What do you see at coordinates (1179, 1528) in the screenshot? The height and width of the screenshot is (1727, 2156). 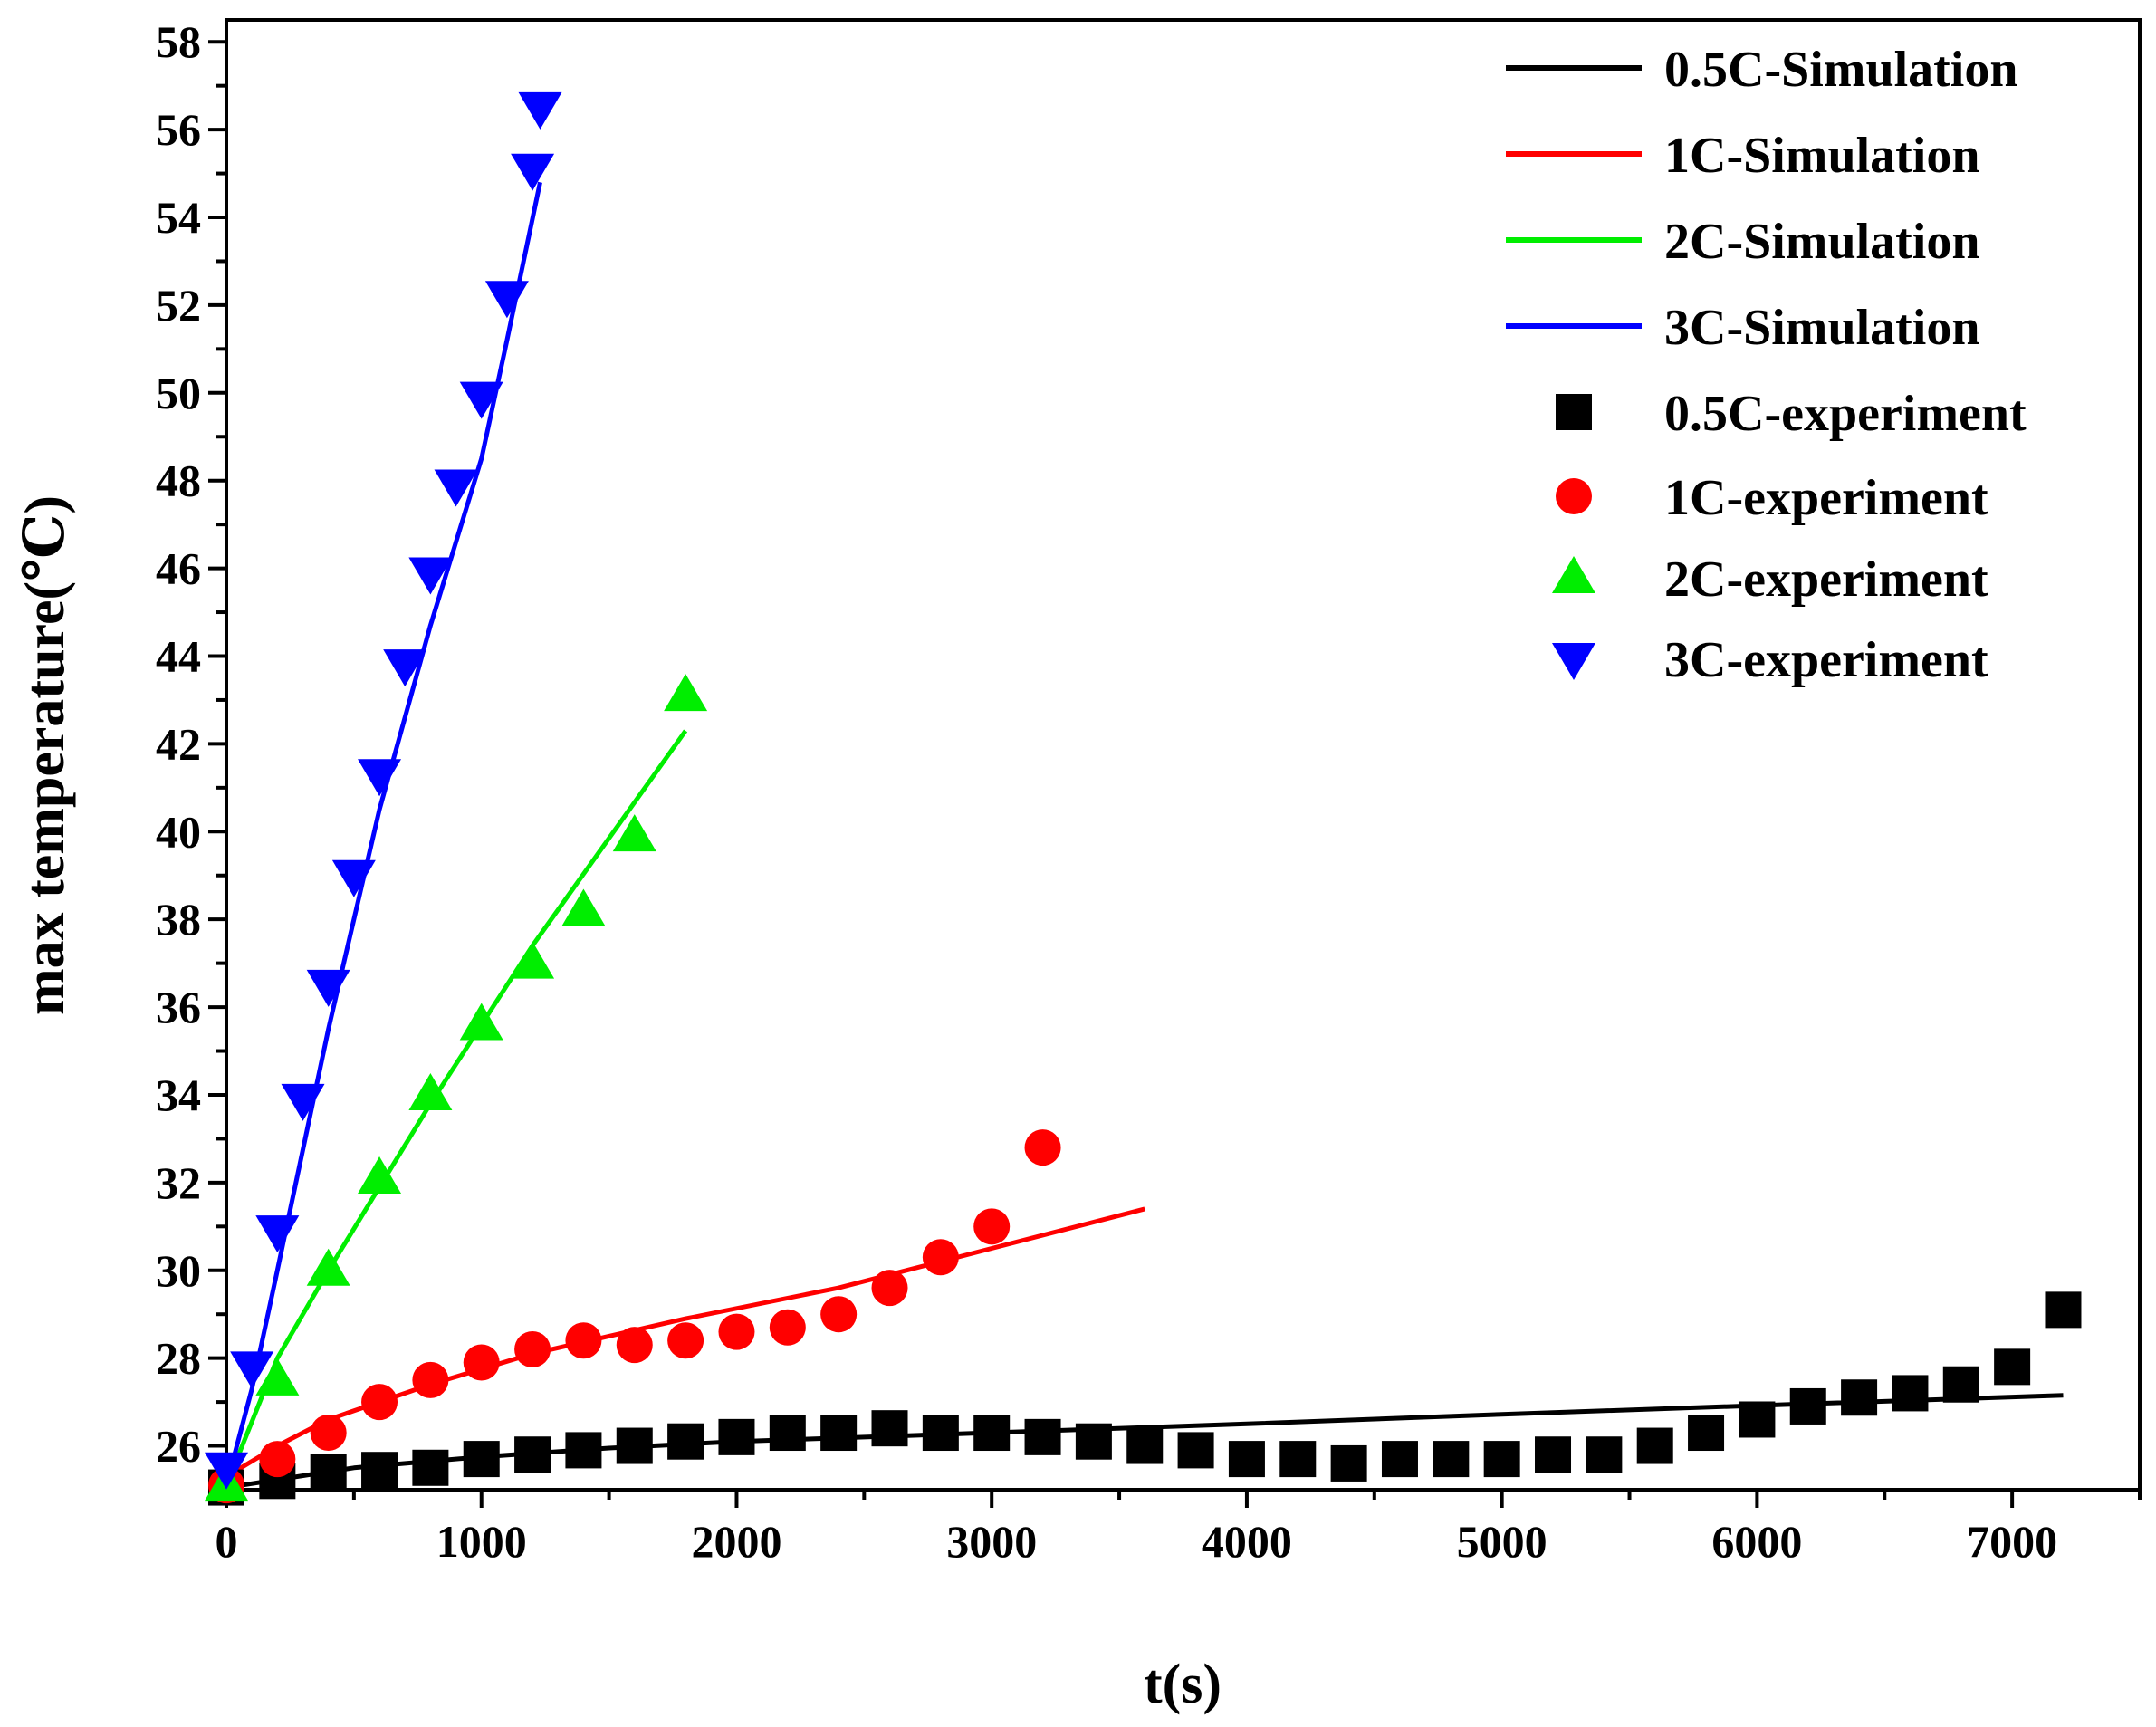 I see `x-axis: 0 1000 2000 3000 4000 5000 6000 7000` at bounding box center [1179, 1528].